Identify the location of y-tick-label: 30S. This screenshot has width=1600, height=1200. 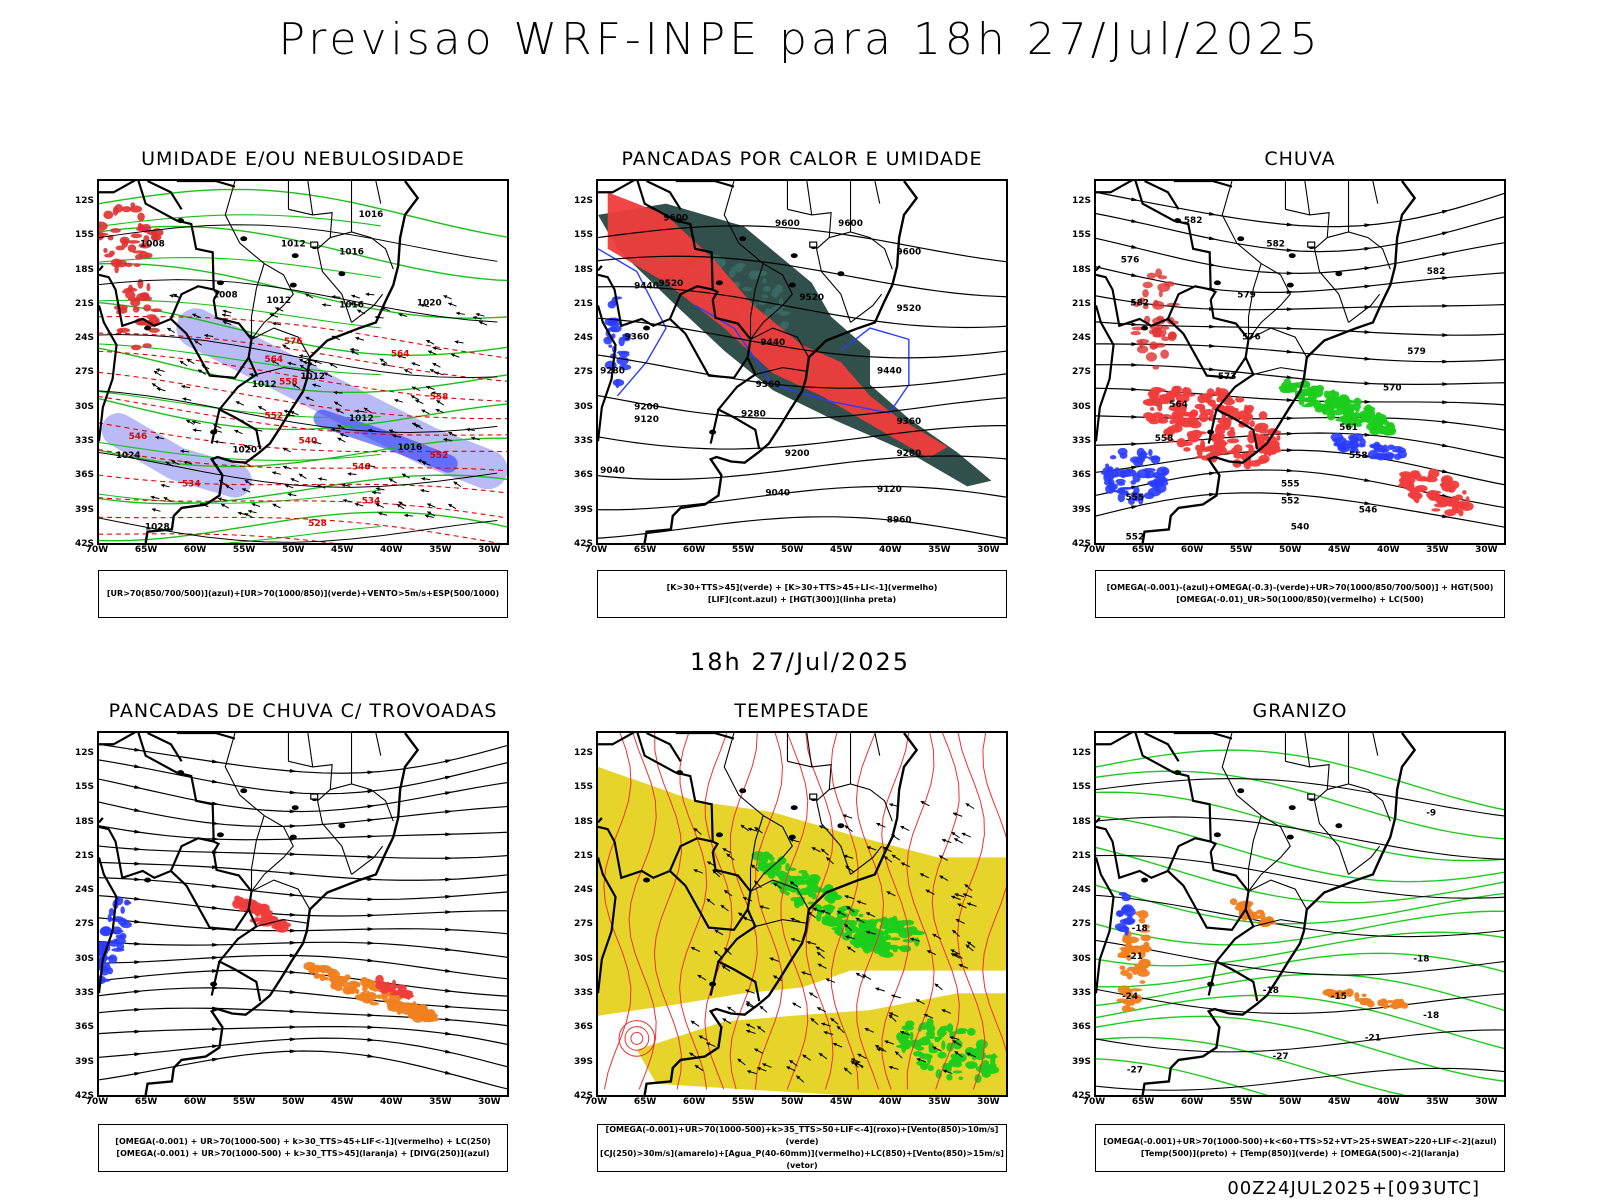
(84, 958).